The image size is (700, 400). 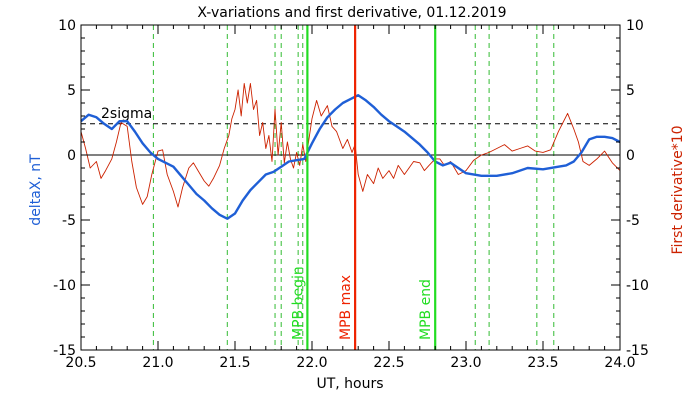 I want to click on vertical-marker-label-2: MPB end, so click(x=426, y=309).